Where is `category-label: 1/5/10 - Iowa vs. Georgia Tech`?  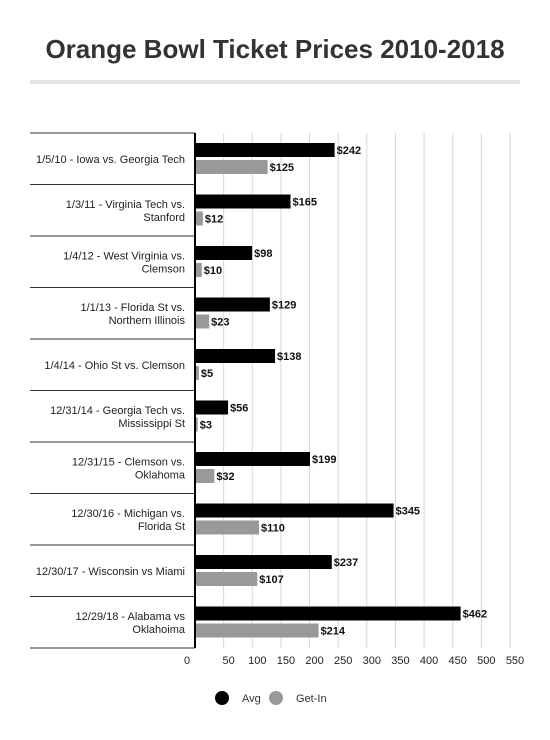
category-label: 1/5/10 - Iowa vs. Georgia Tech is located at coordinates (110, 160).